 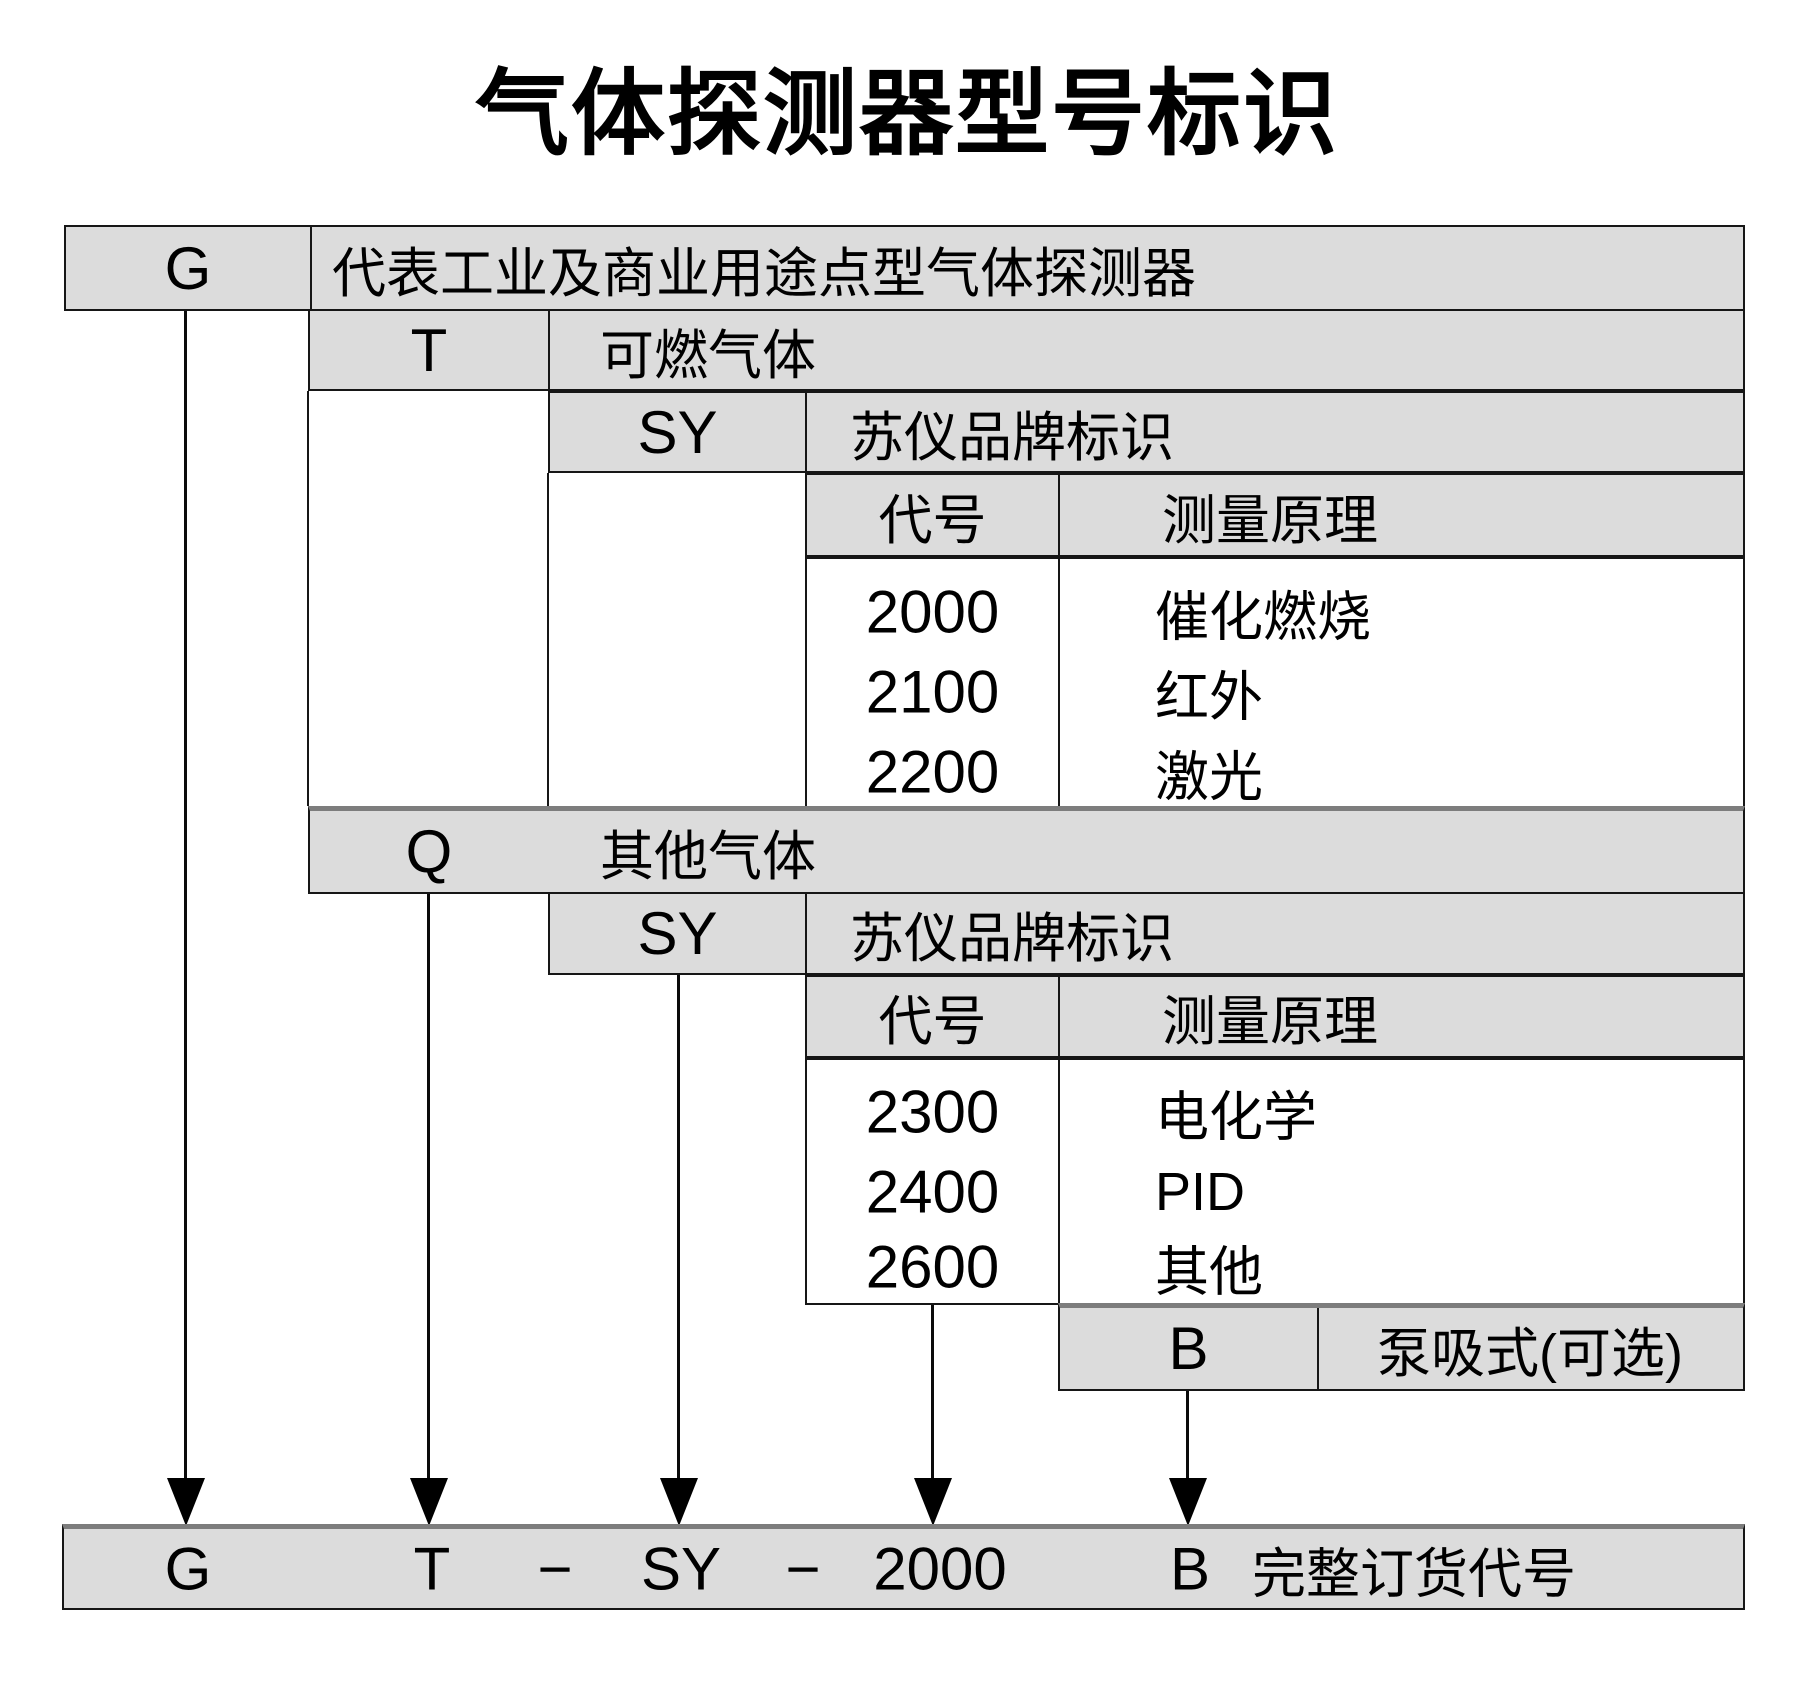 What do you see at coordinates (806, 933) in the screenshot?
I see `row-sy2-divider` at bounding box center [806, 933].